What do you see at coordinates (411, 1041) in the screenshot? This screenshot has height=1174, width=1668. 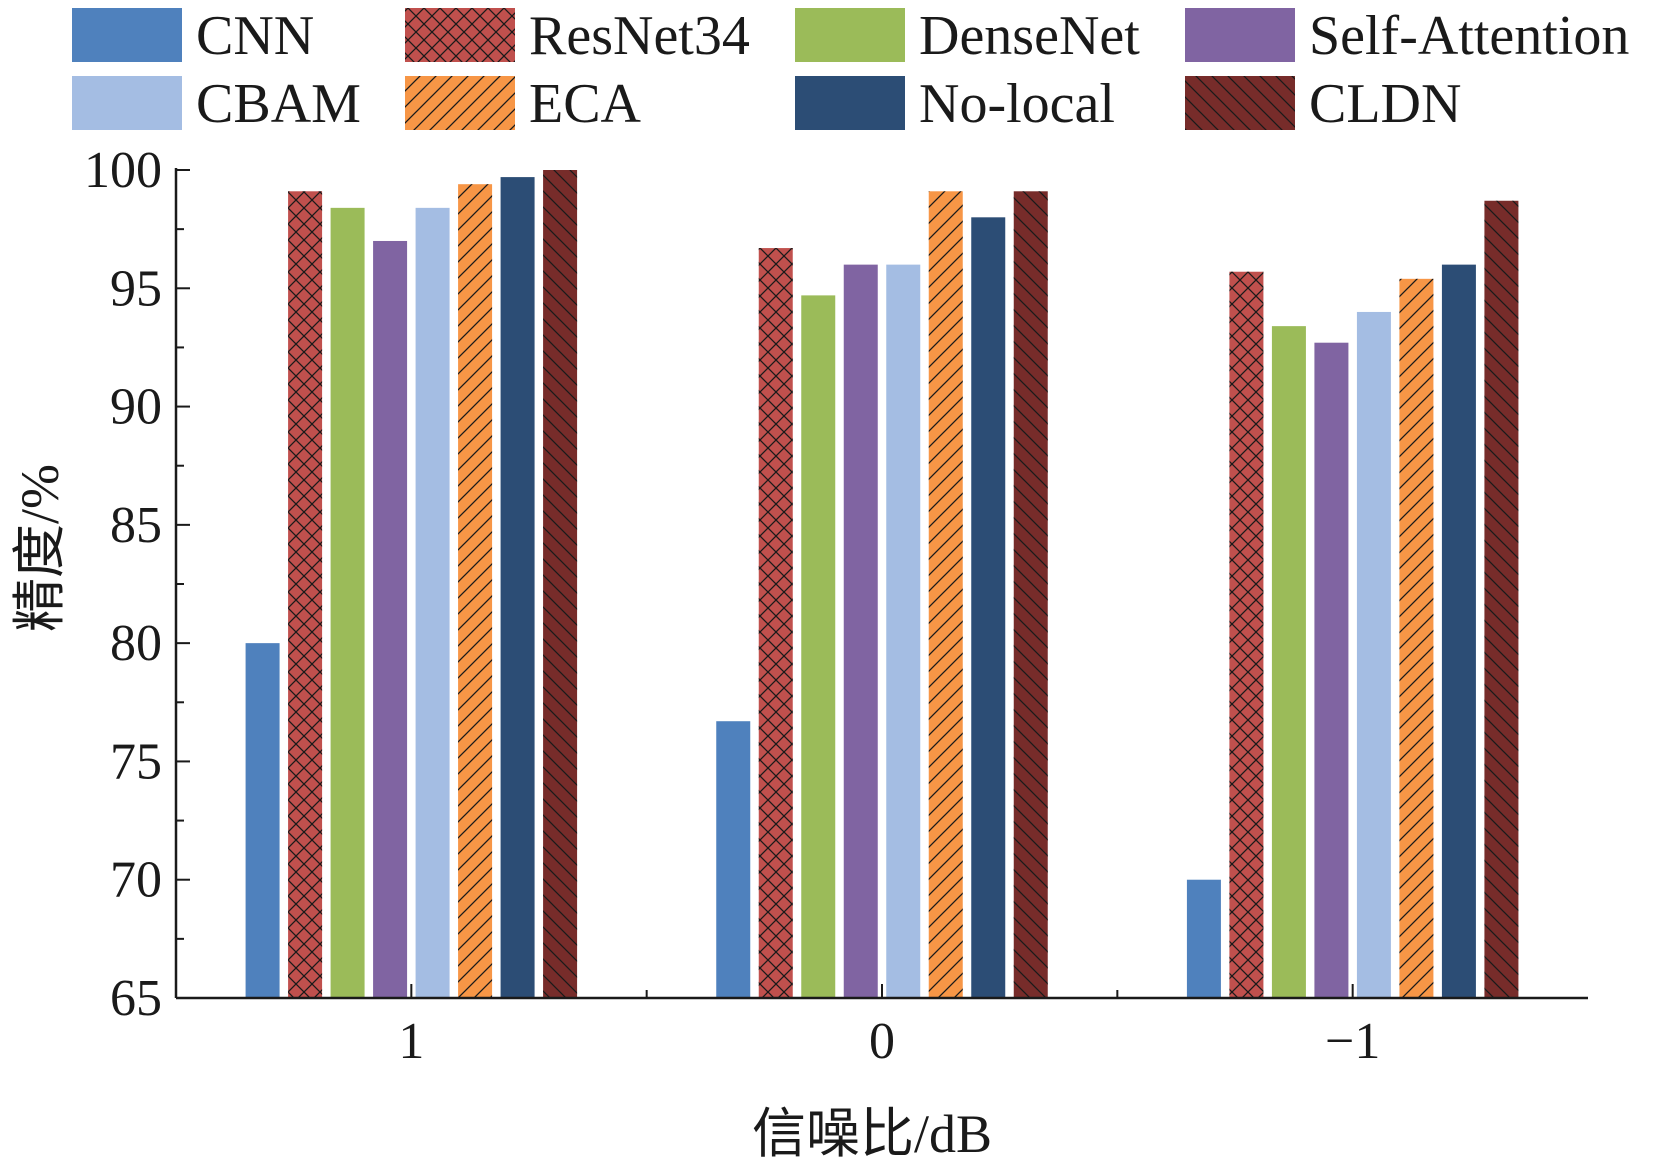 I see `x-tick-label: 1` at bounding box center [411, 1041].